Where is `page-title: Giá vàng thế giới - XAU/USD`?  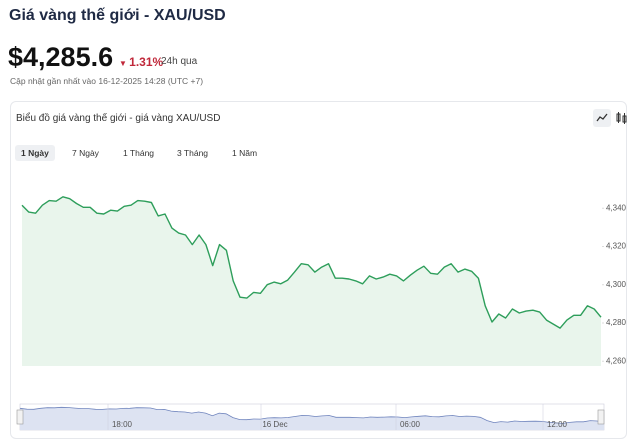
page-title: Giá vàng thế giới - XAU/USD is located at coordinates (117, 15).